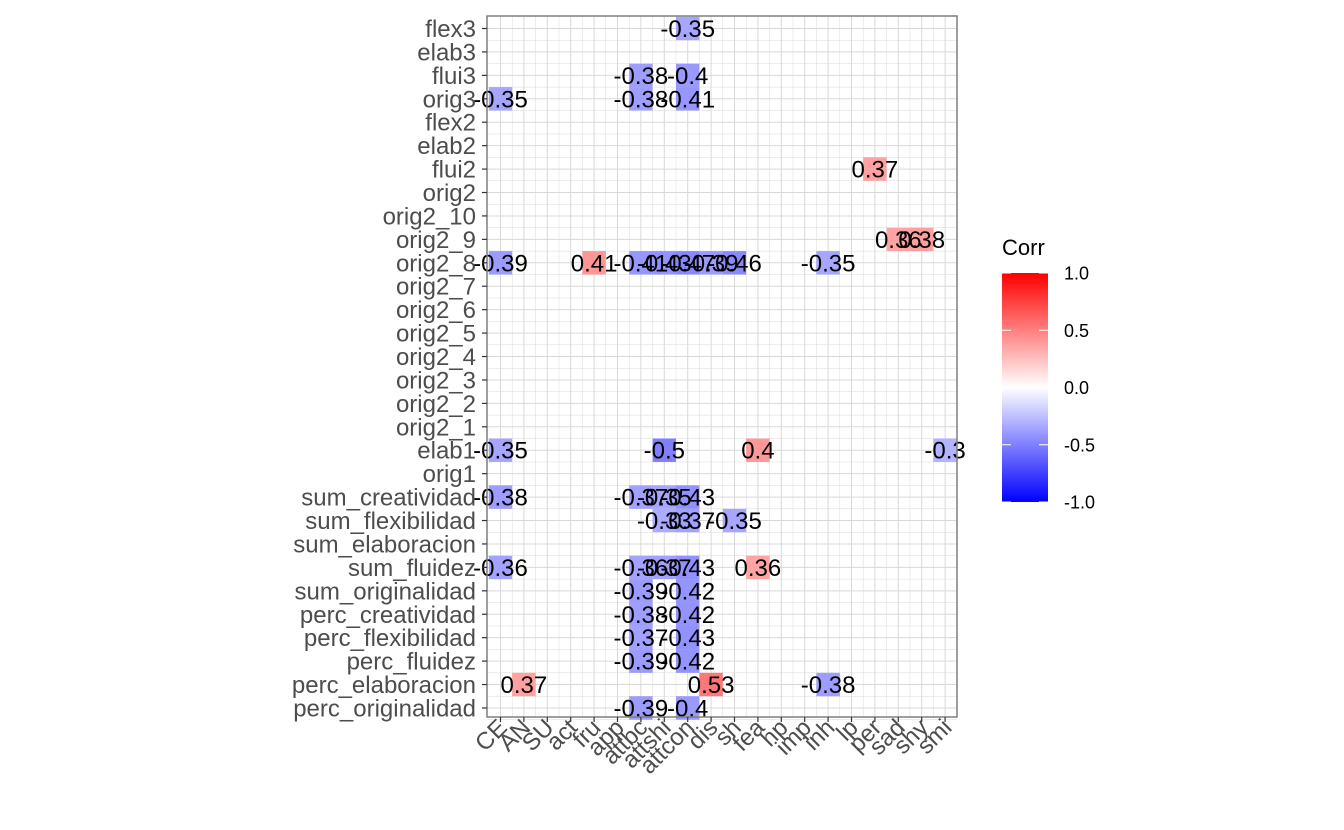 The width and height of the screenshot is (1344, 830). I want to click on y-tick-label: orig2_6, so click(436, 310).